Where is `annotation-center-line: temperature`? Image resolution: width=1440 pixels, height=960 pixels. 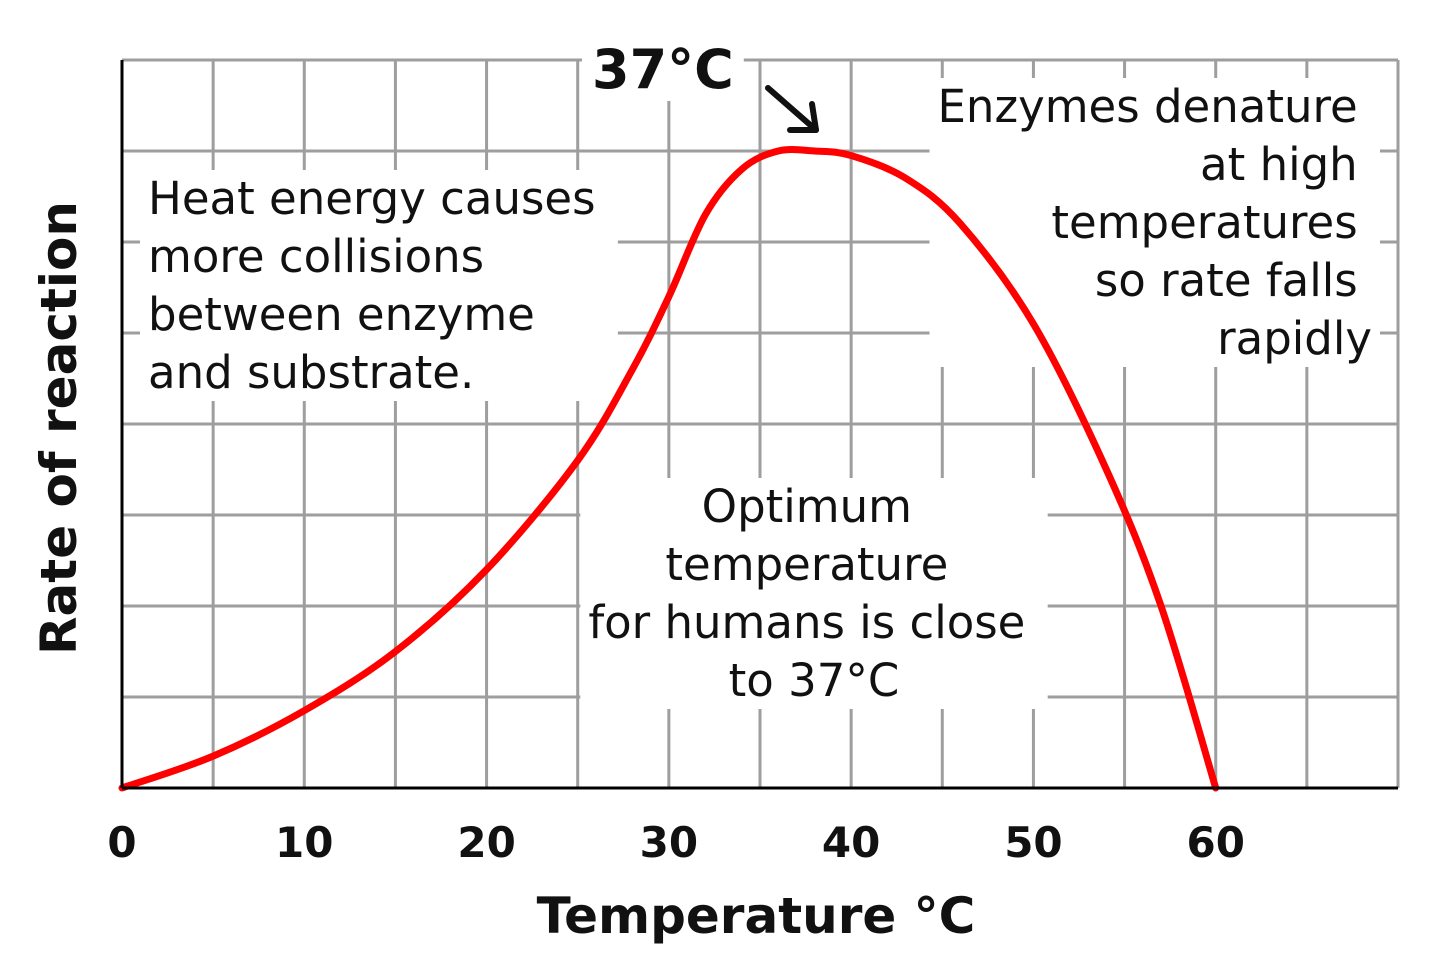 annotation-center-line: temperature is located at coordinates (806, 564).